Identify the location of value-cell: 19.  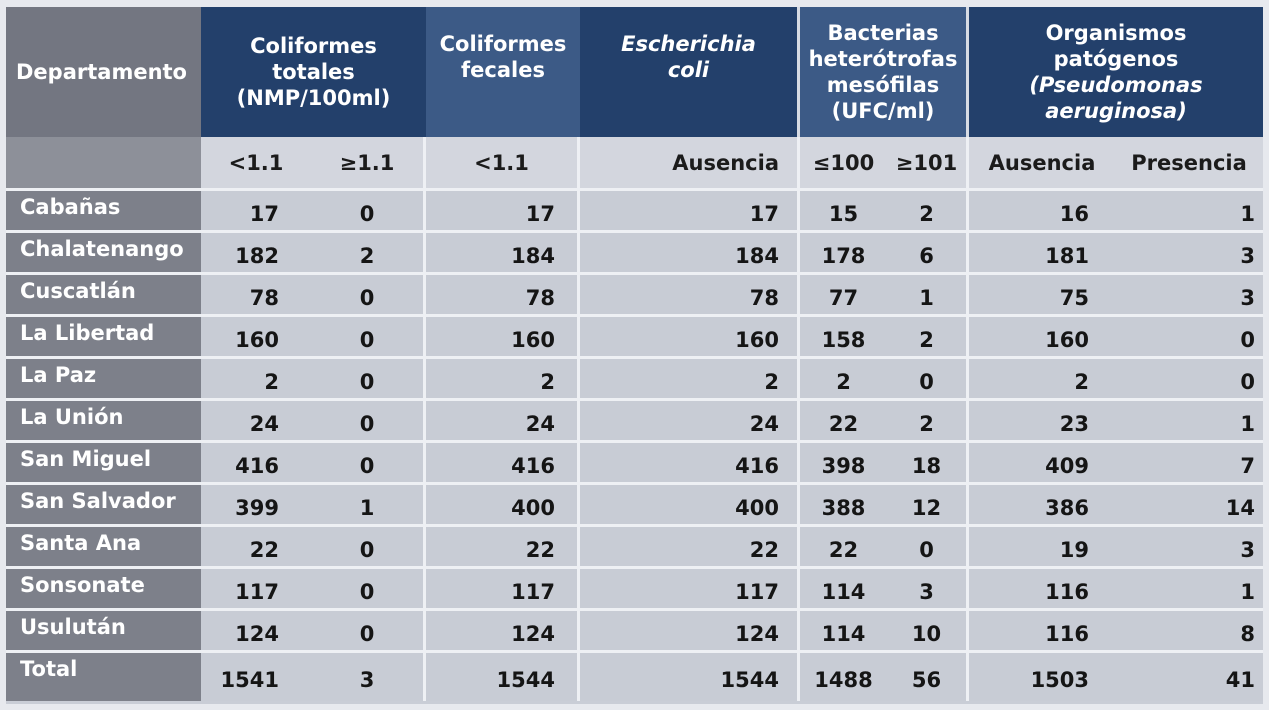
(1042, 545).